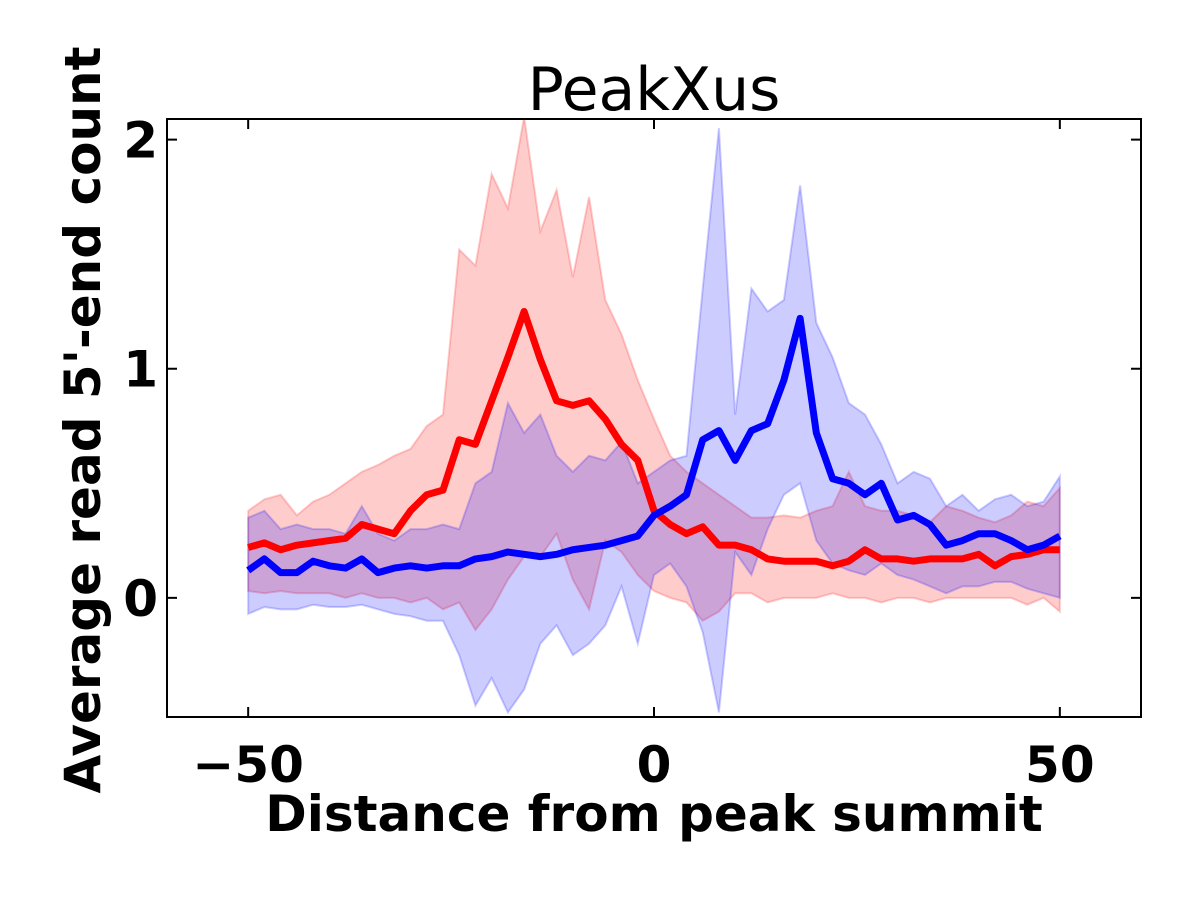 Image resolution: width=1200 pixels, height=900 pixels. What do you see at coordinates (247, 765) in the screenshot?
I see `x-tick-label: −50` at bounding box center [247, 765].